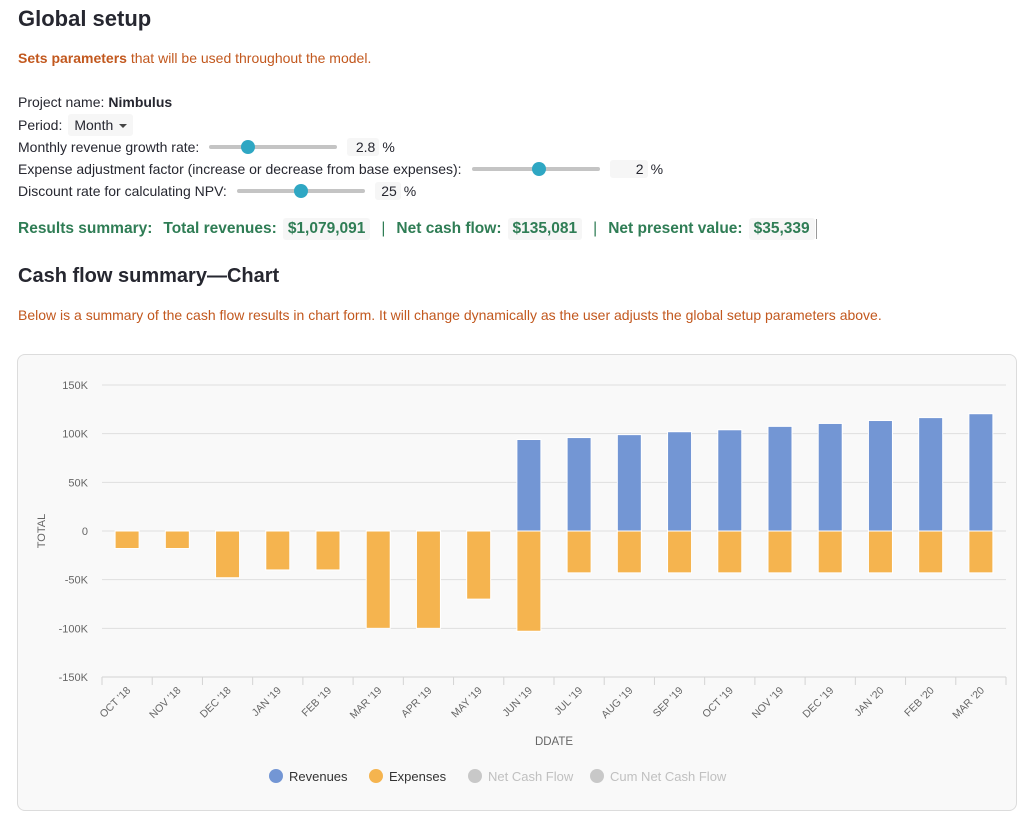 This screenshot has width=1033, height=824. Describe the element at coordinates (869, 702) in the screenshot. I see `x-tick-label: JAN '20` at that location.